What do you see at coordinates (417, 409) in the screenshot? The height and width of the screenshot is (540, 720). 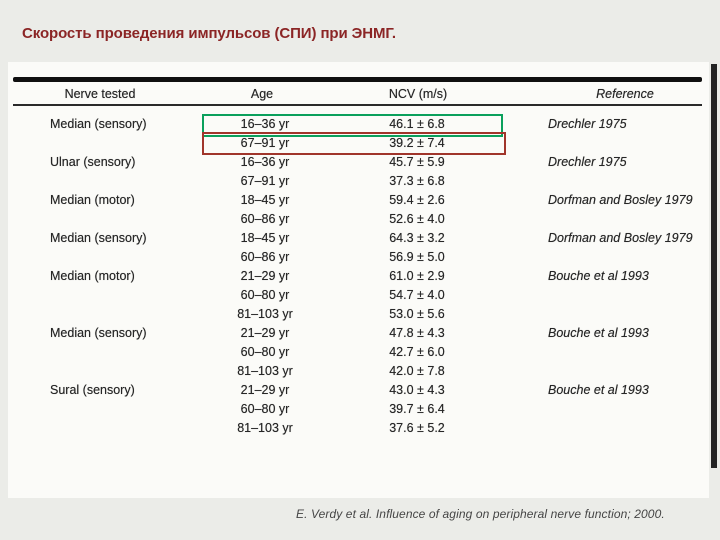 I see `cell-ncv: 39.7 ± 6.4` at bounding box center [417, 409].